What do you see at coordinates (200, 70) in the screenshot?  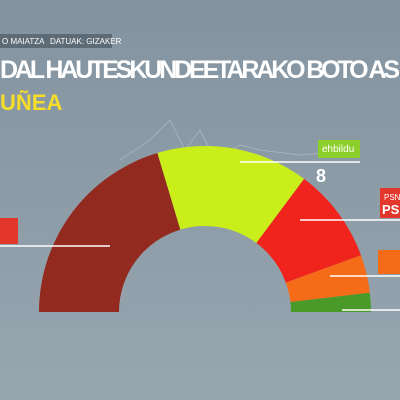 I see `title: DAL HAUTESKUNDEETARAKO BOTO AS` at bounding box center [200, 70].